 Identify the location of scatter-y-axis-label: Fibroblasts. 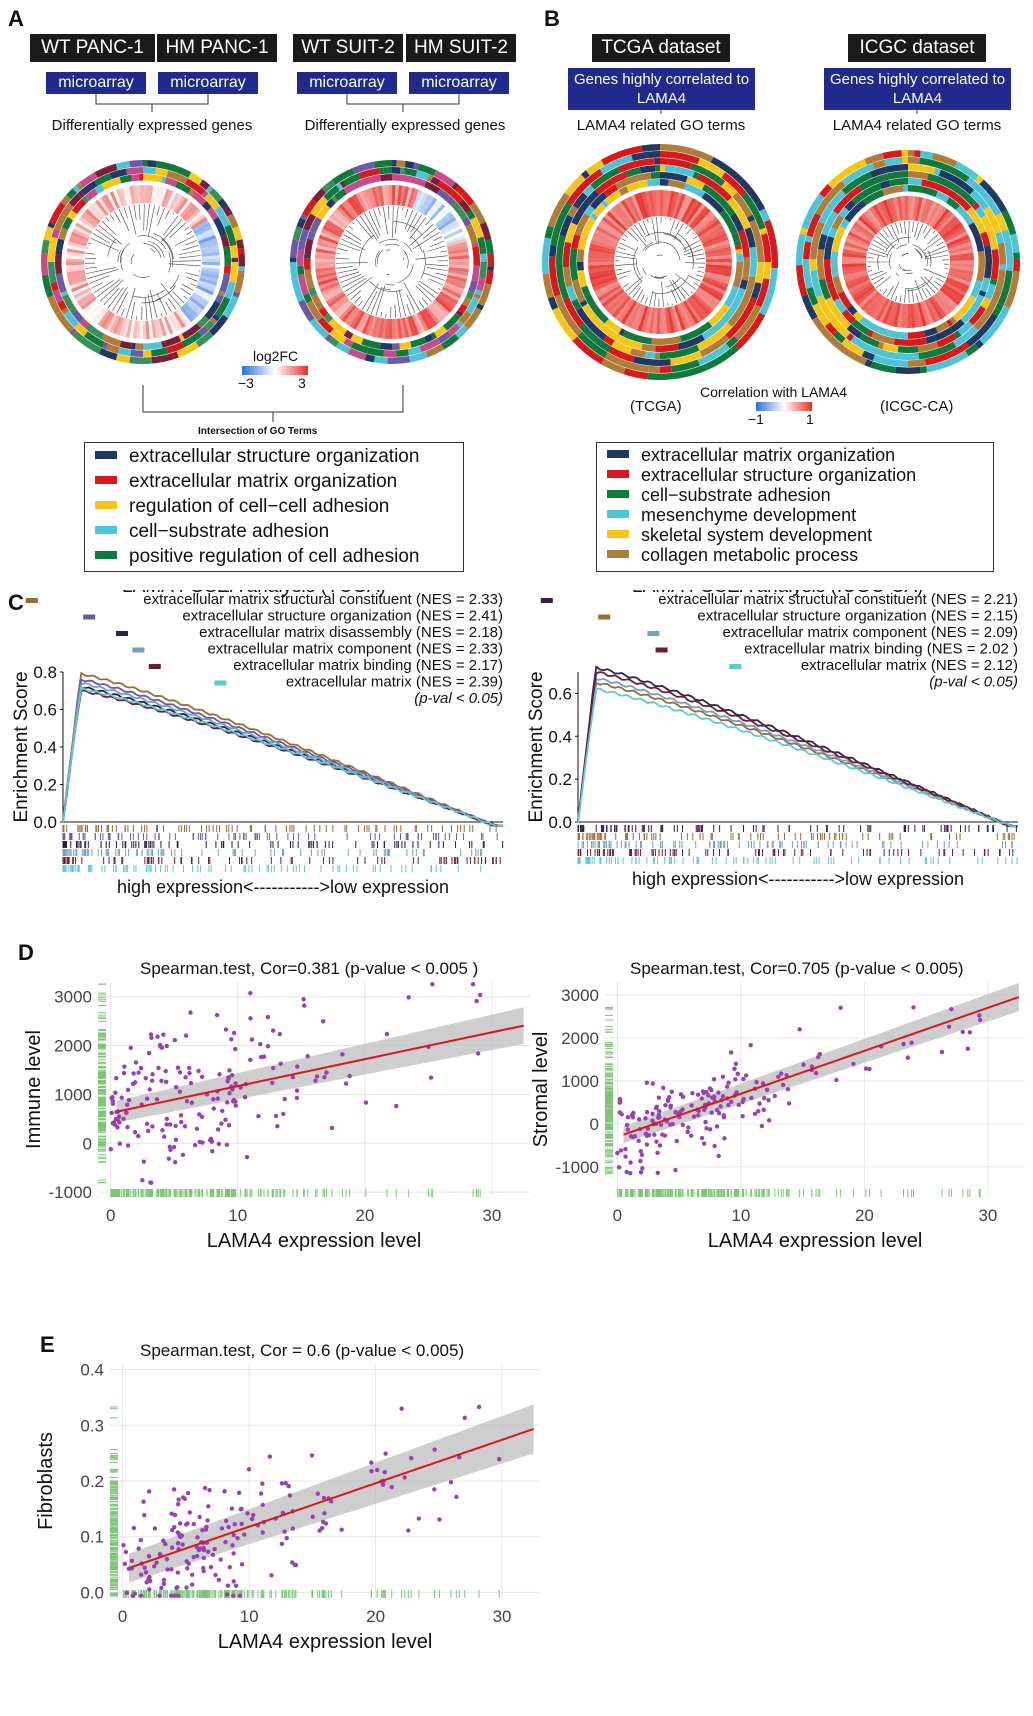
(46, 1481).